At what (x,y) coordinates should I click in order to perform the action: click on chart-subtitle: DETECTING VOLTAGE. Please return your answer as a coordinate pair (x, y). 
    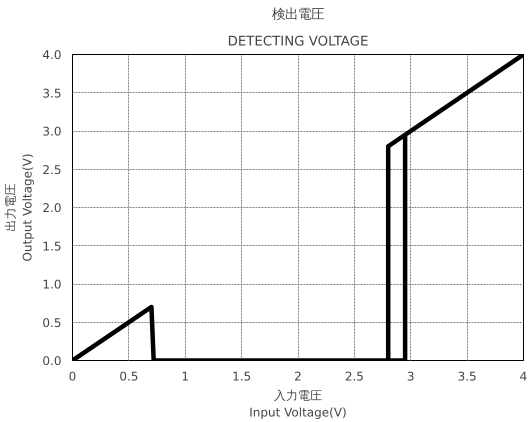
    Looking at the image, I should click on (298, 42).